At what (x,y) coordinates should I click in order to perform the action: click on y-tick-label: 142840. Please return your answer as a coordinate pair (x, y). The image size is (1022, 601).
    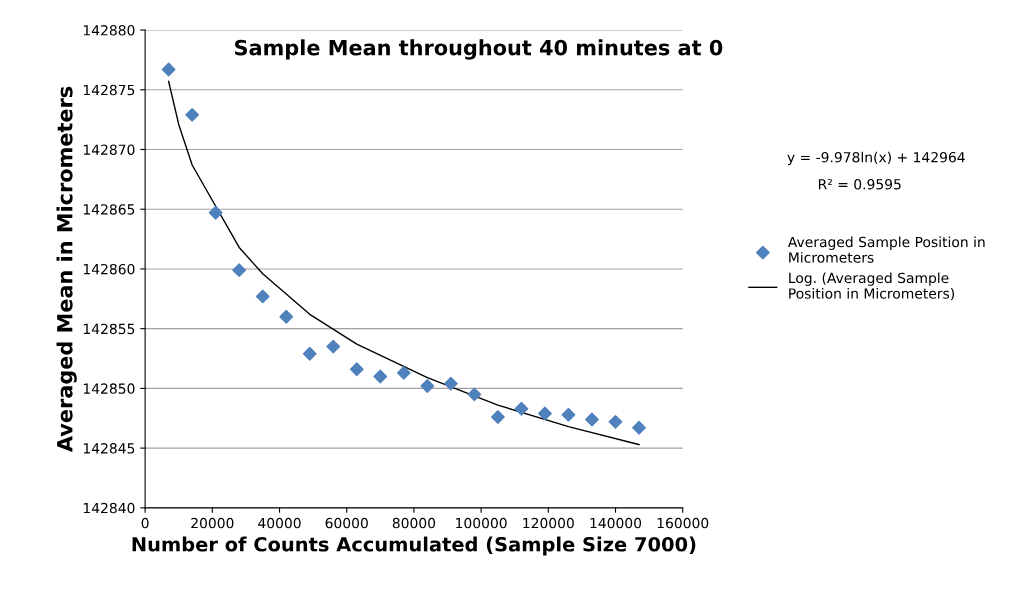
    Looking at the image, I should click on (109, 508).